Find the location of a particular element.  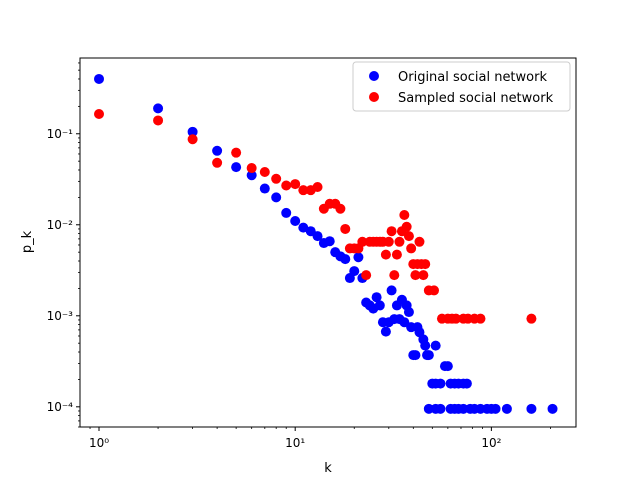

y-tick-label: 10⁻¹ is located at coordinates (60, 134).